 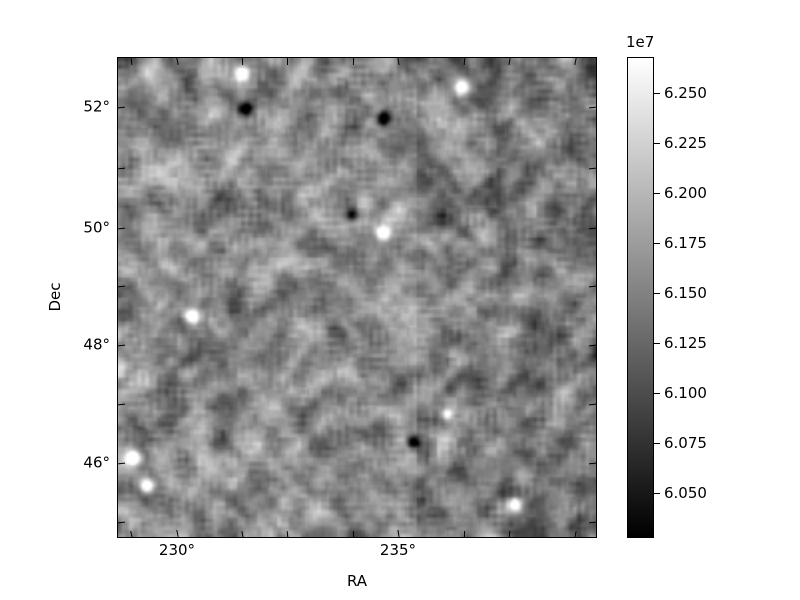 I want to click on y-axis-tick-label: 48°, so click(x=96, y=344).